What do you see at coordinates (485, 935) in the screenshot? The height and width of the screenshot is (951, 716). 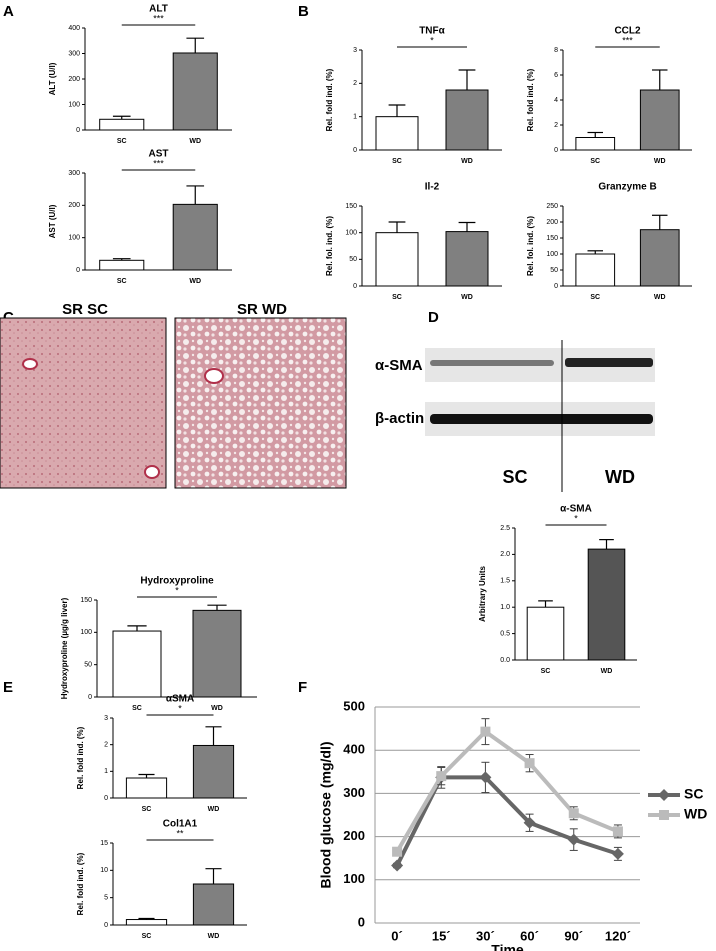 I see `x-tick-label: 30´` at bounding box center [485, 935].